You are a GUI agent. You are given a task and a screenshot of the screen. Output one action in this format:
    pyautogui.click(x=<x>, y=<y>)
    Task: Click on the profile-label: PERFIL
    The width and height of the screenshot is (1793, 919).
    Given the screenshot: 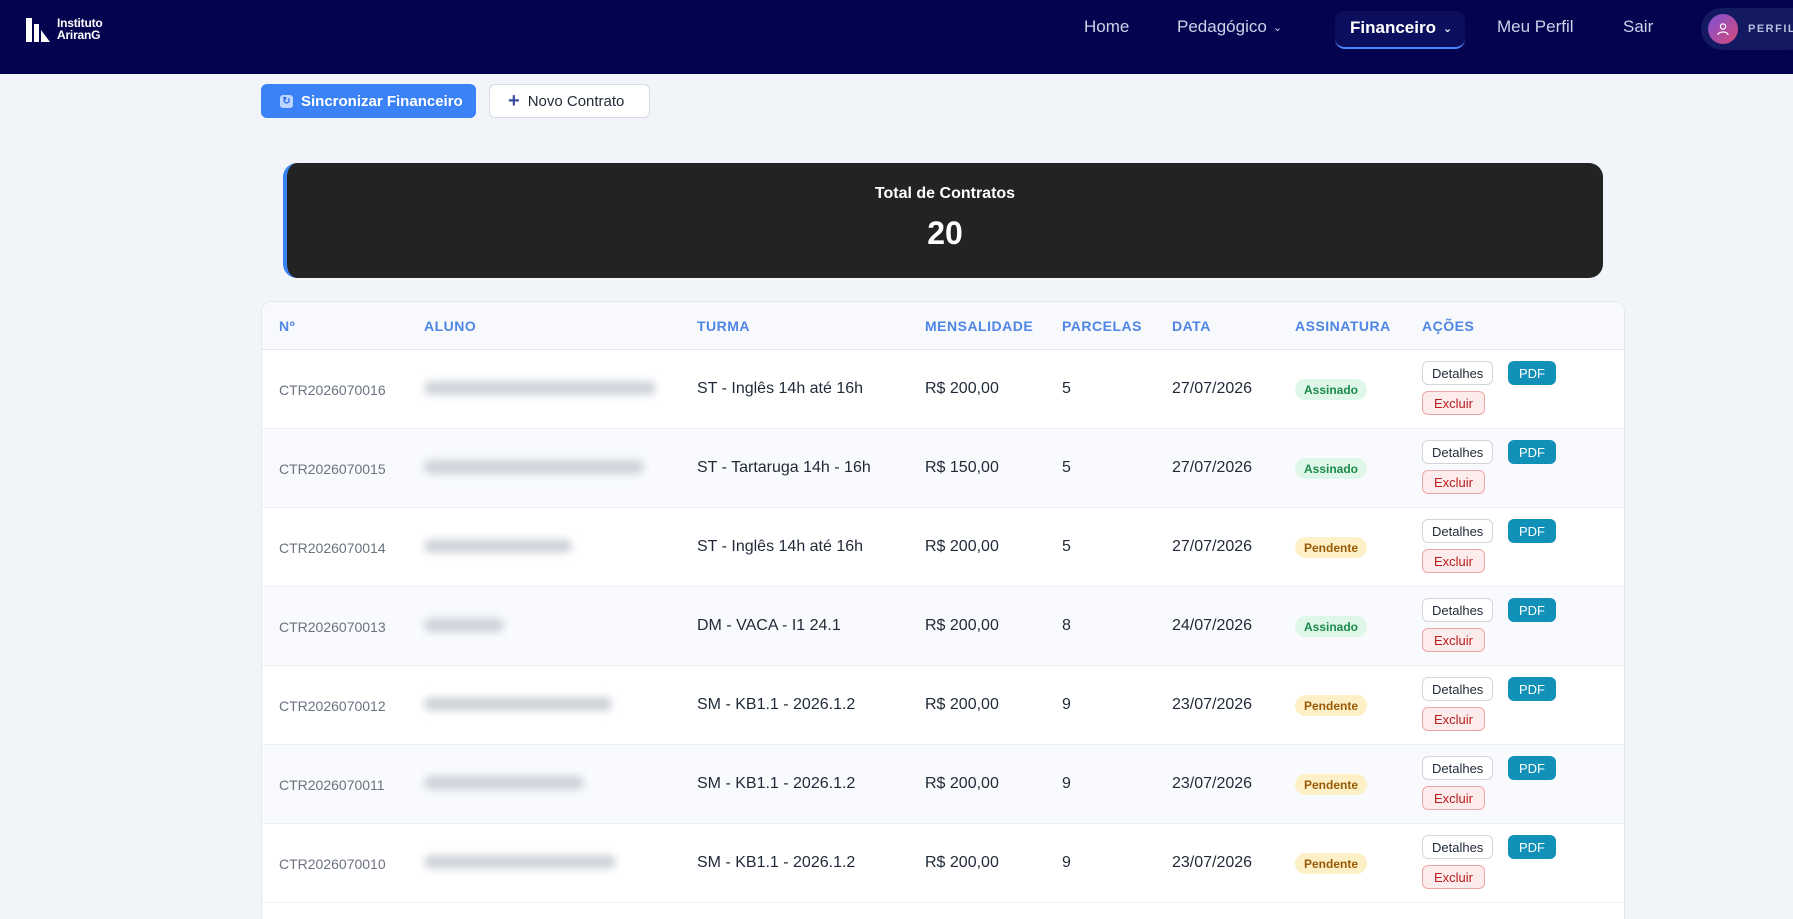 What is the action you would take?
    pyautogui.click(x=1770, y=29)
    